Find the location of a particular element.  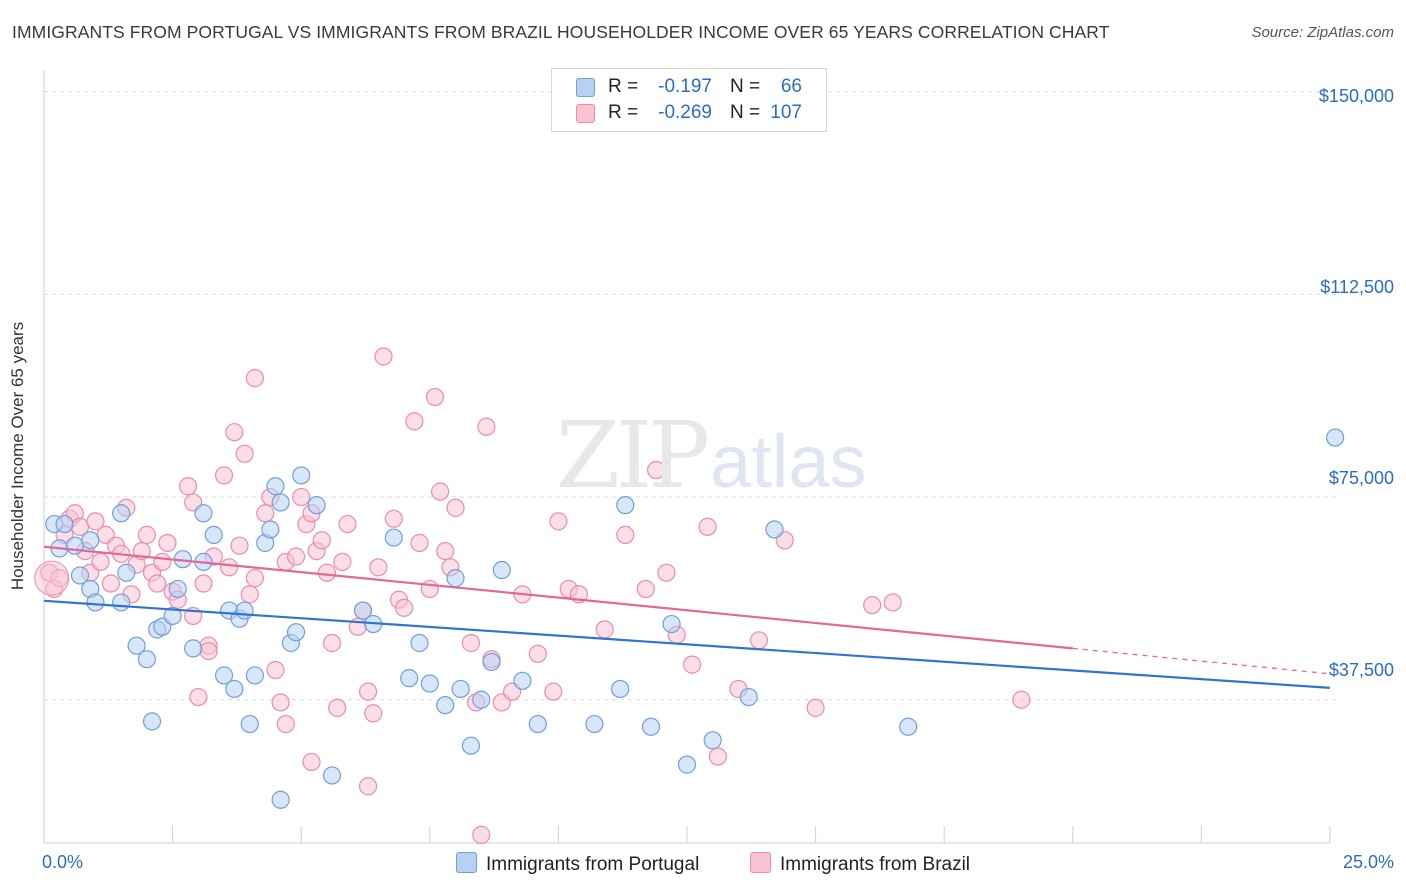

legend-item-brazil: Immigrants from Brazil is located at coordinates (860, 864).